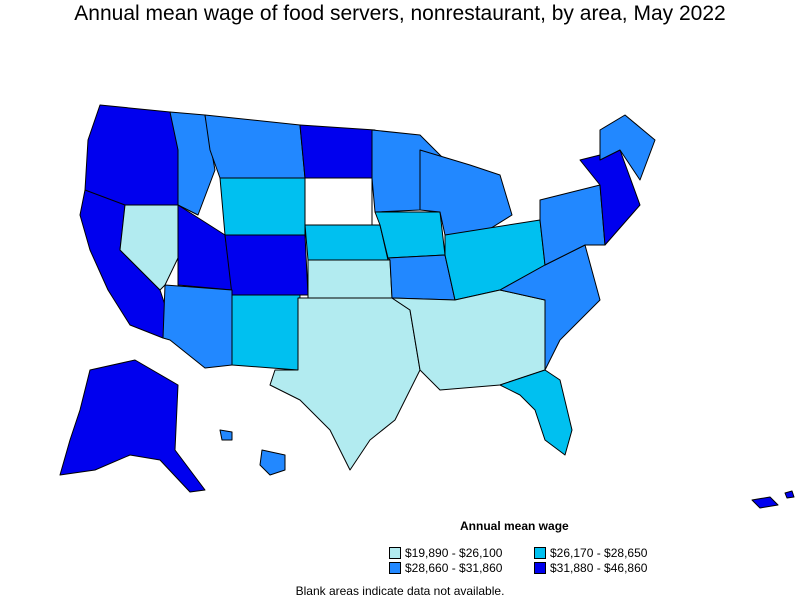 This screenshot has height=600, width=800. I want to click on region-nebraska, so click(346, 242).